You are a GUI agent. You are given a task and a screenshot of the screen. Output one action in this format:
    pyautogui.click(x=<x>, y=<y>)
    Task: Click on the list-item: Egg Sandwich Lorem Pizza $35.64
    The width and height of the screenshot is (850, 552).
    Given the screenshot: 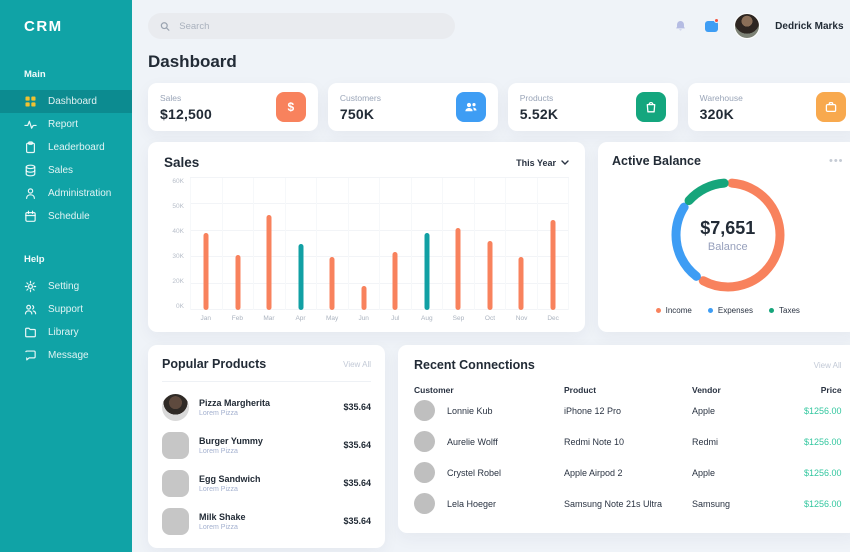 What is the action you would take?
    pyautogui.click(x=266, y=483)
    